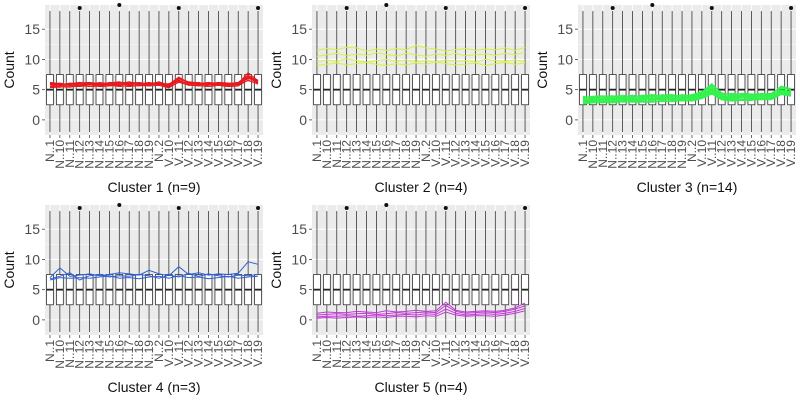  I want to click on x-tick-label: V..15, so click(218, 153).